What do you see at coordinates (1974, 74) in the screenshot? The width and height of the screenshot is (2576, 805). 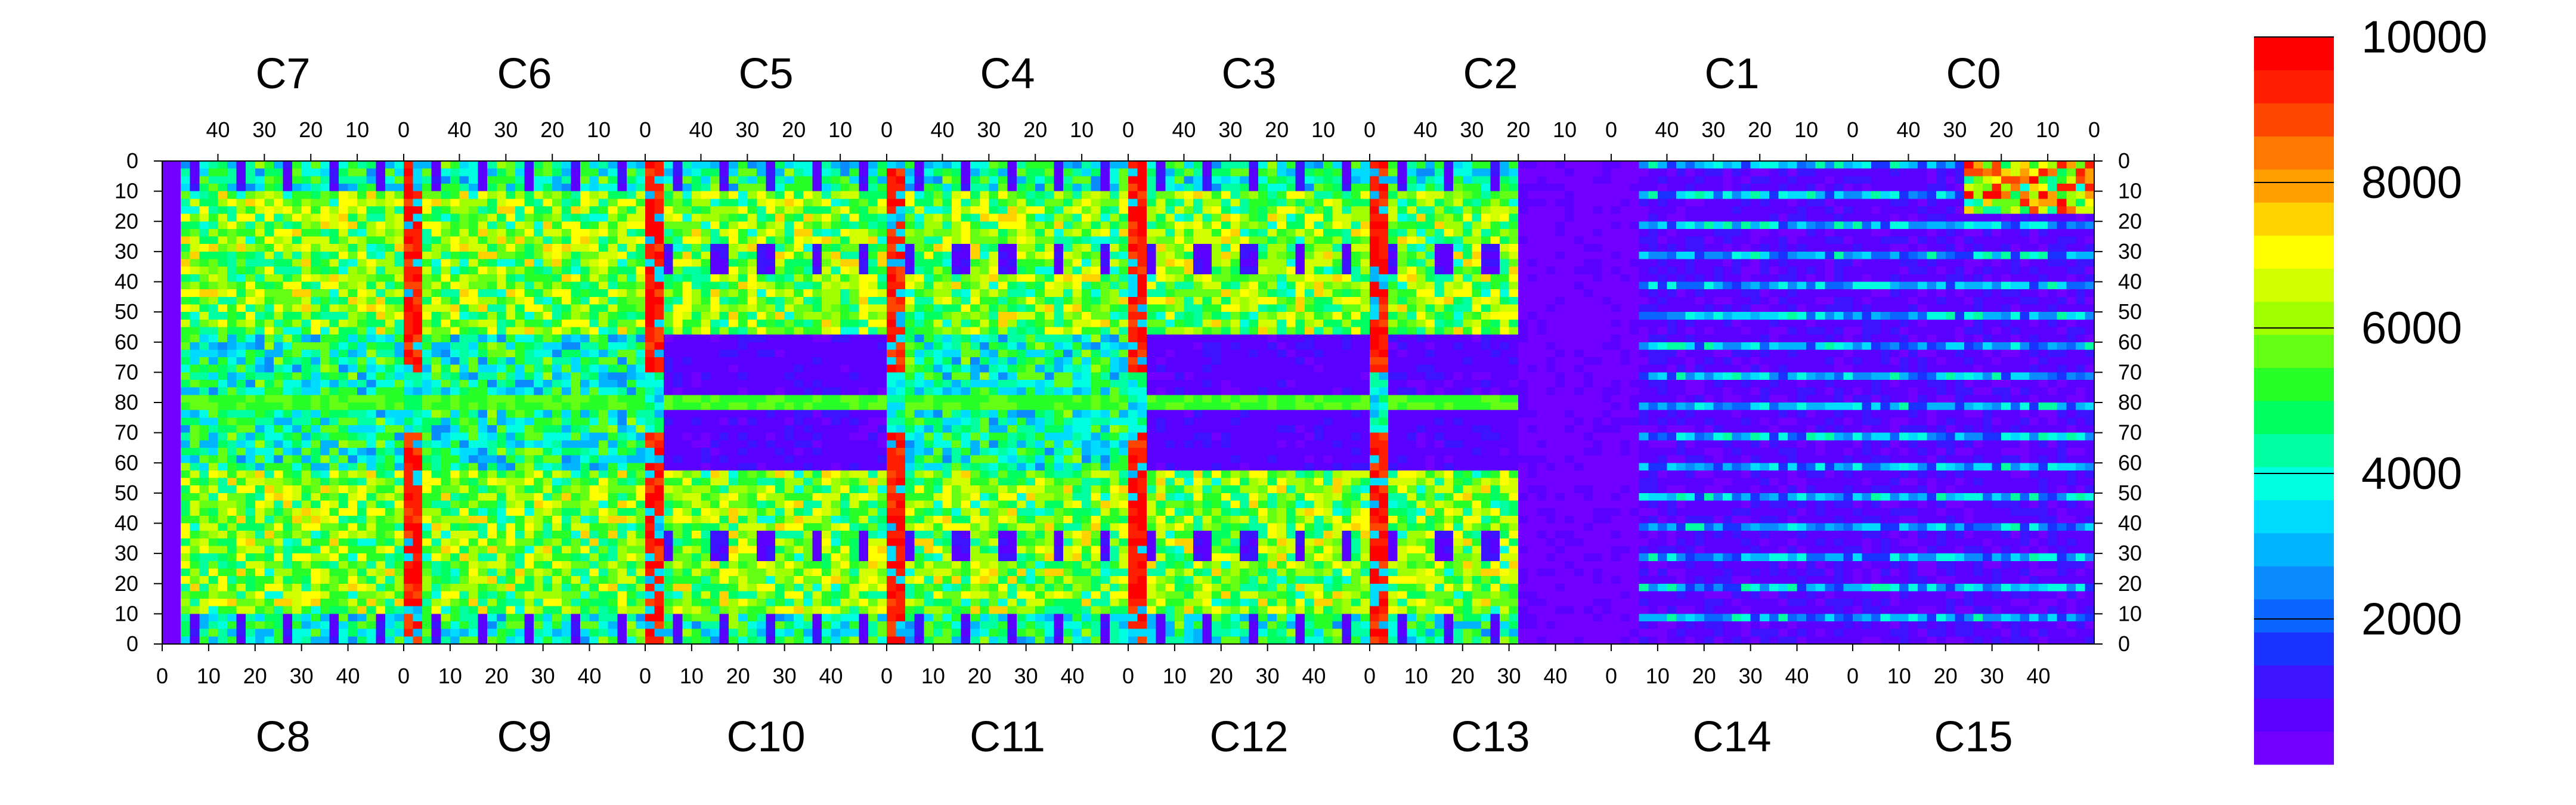 I see `top-chip-label: C0` at bounding box center [1974, 74].